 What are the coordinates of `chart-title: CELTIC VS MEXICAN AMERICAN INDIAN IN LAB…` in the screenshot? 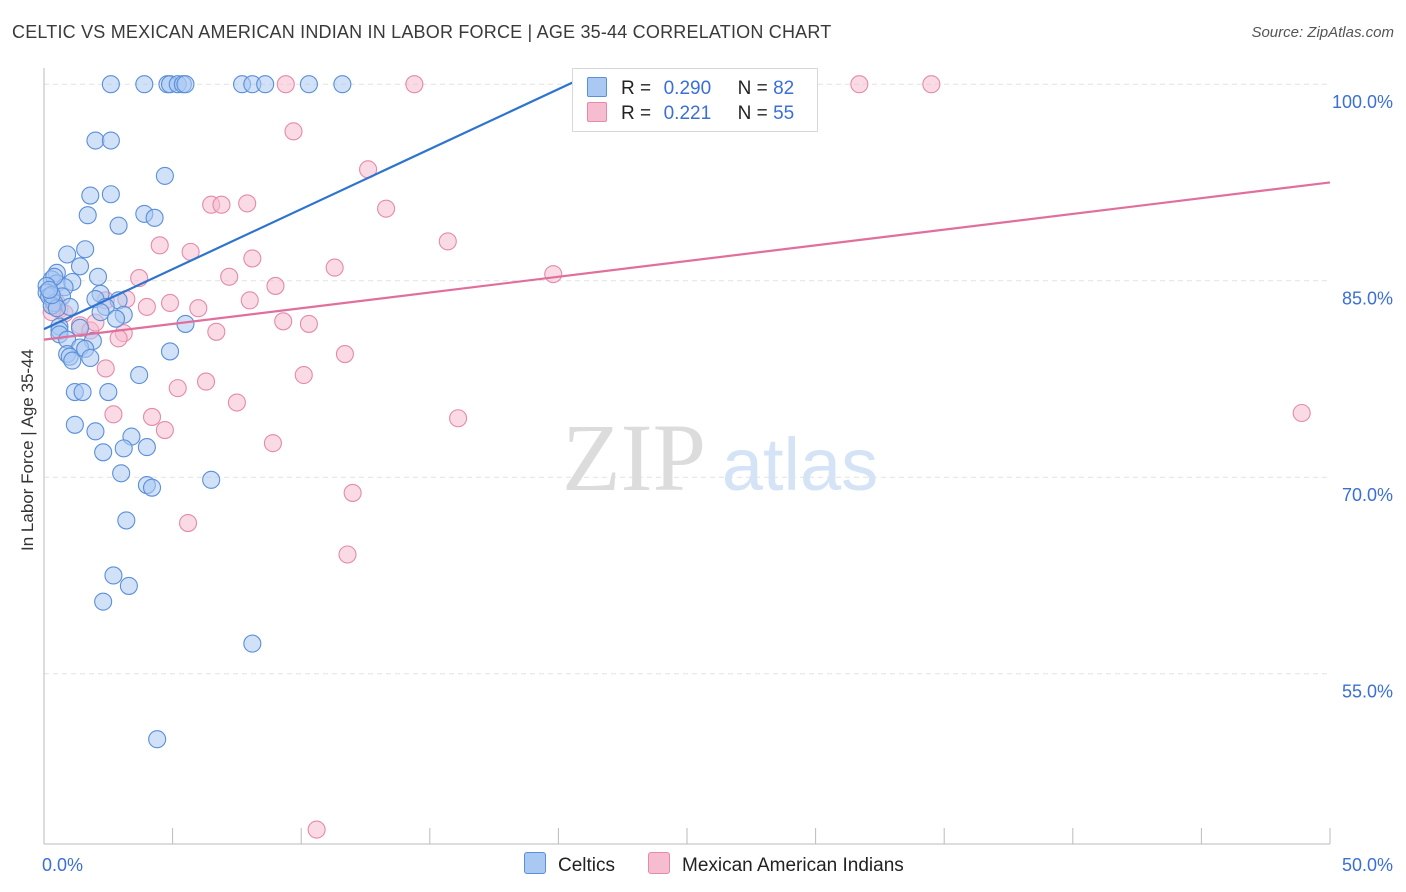 It's located at (422, 32).